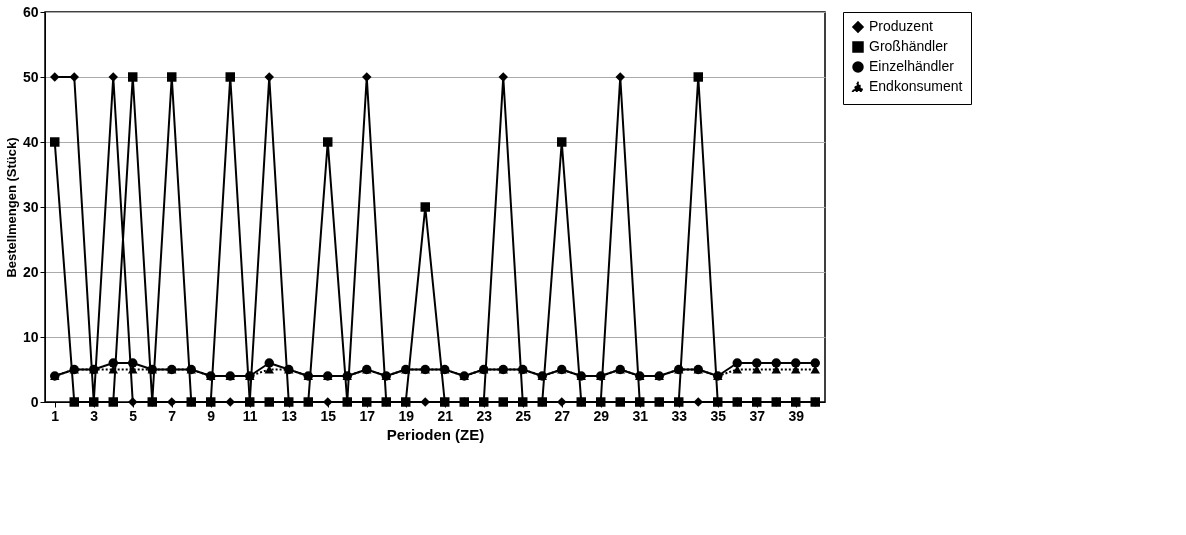 The height and width of the screenshot is (535, 1186). Describe the element at coordinates (211, 415) in the screenshot. I see `x-tick-label: 9` at that location.